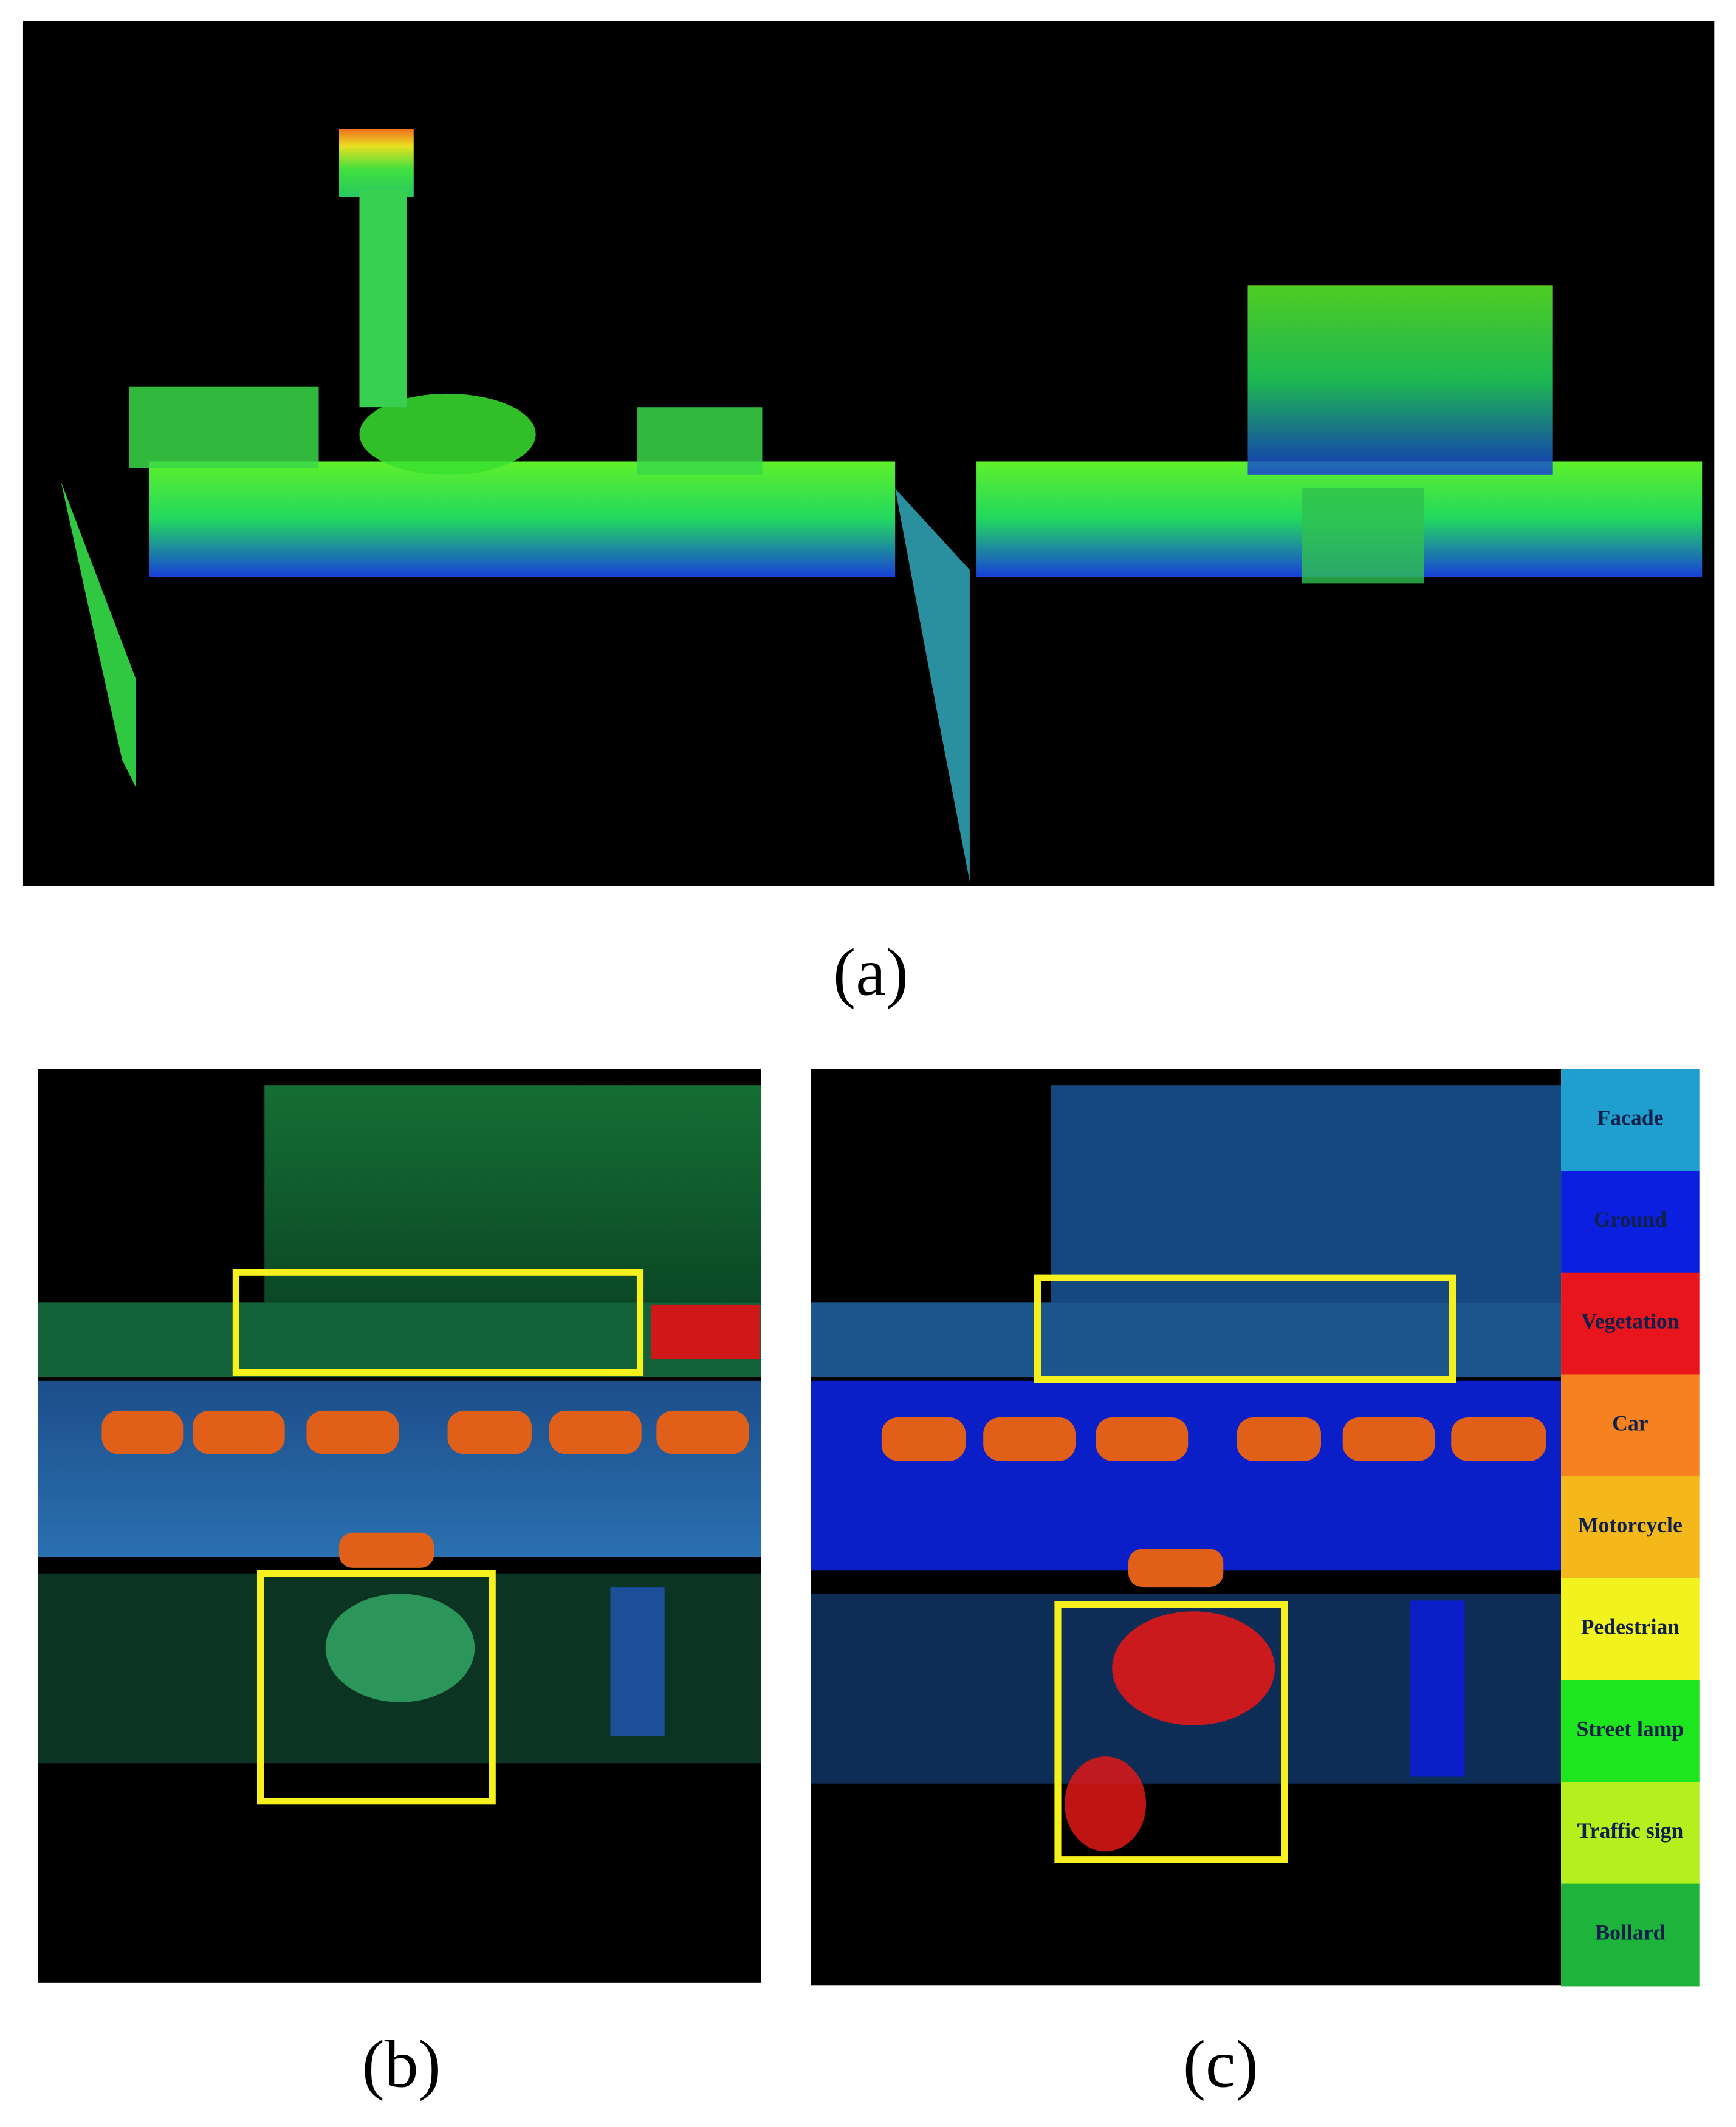 The width and height of the screenshot is (1736, 2127). I want to click on caption: (b), so click(402, 2065).